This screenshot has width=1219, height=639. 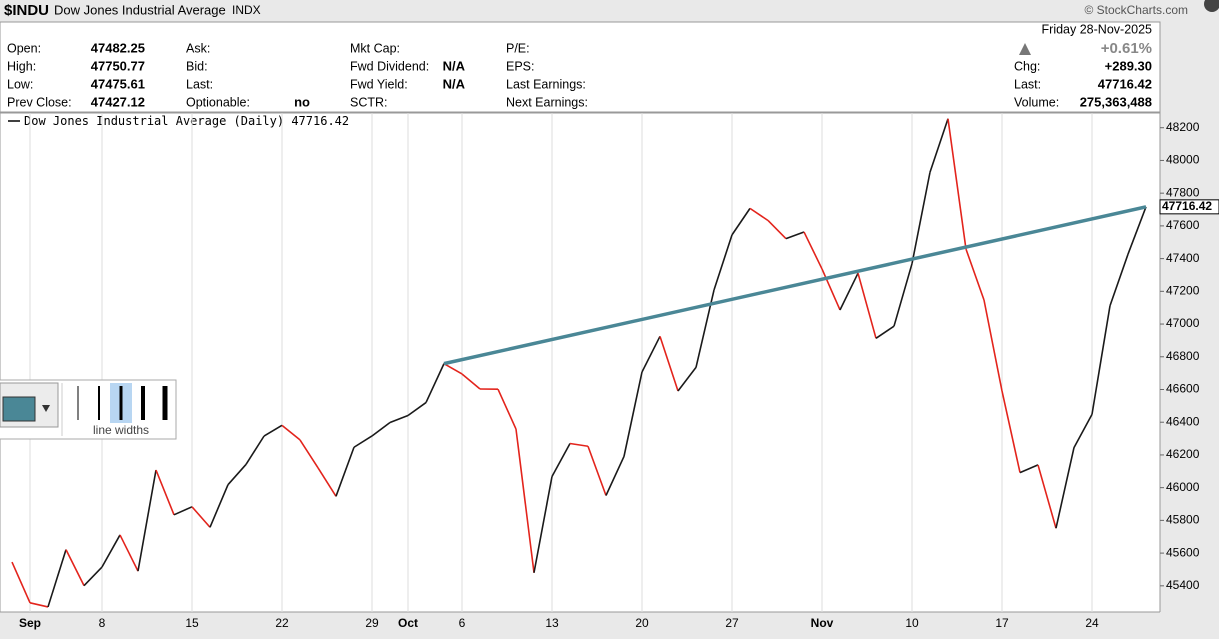 What do you see at coordinates (39, 102) in the screenshot?
I see `field-label: Prev Close:` at bounding box center [39, 102].